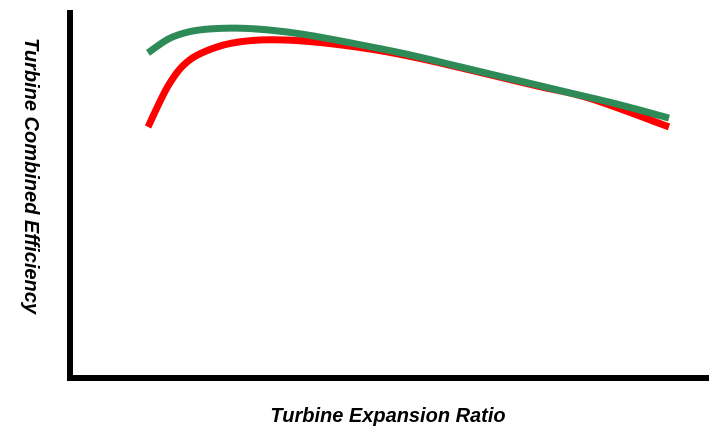 This screenshot has width=709, height=433. What do you see at coordinates (31, 176) in the screenshot?
I see `y-axis-title: Turbine Combined Efficiency` at bounding box center [31, 176].